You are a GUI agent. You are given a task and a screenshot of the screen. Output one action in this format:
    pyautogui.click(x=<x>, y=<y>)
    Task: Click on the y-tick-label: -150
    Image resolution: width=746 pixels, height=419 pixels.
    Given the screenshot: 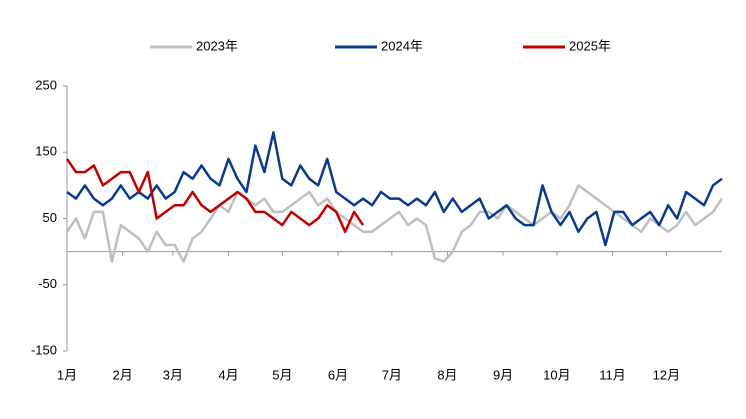 What is the action you would take?
    pyautogui.click(x=44, y=349)
    